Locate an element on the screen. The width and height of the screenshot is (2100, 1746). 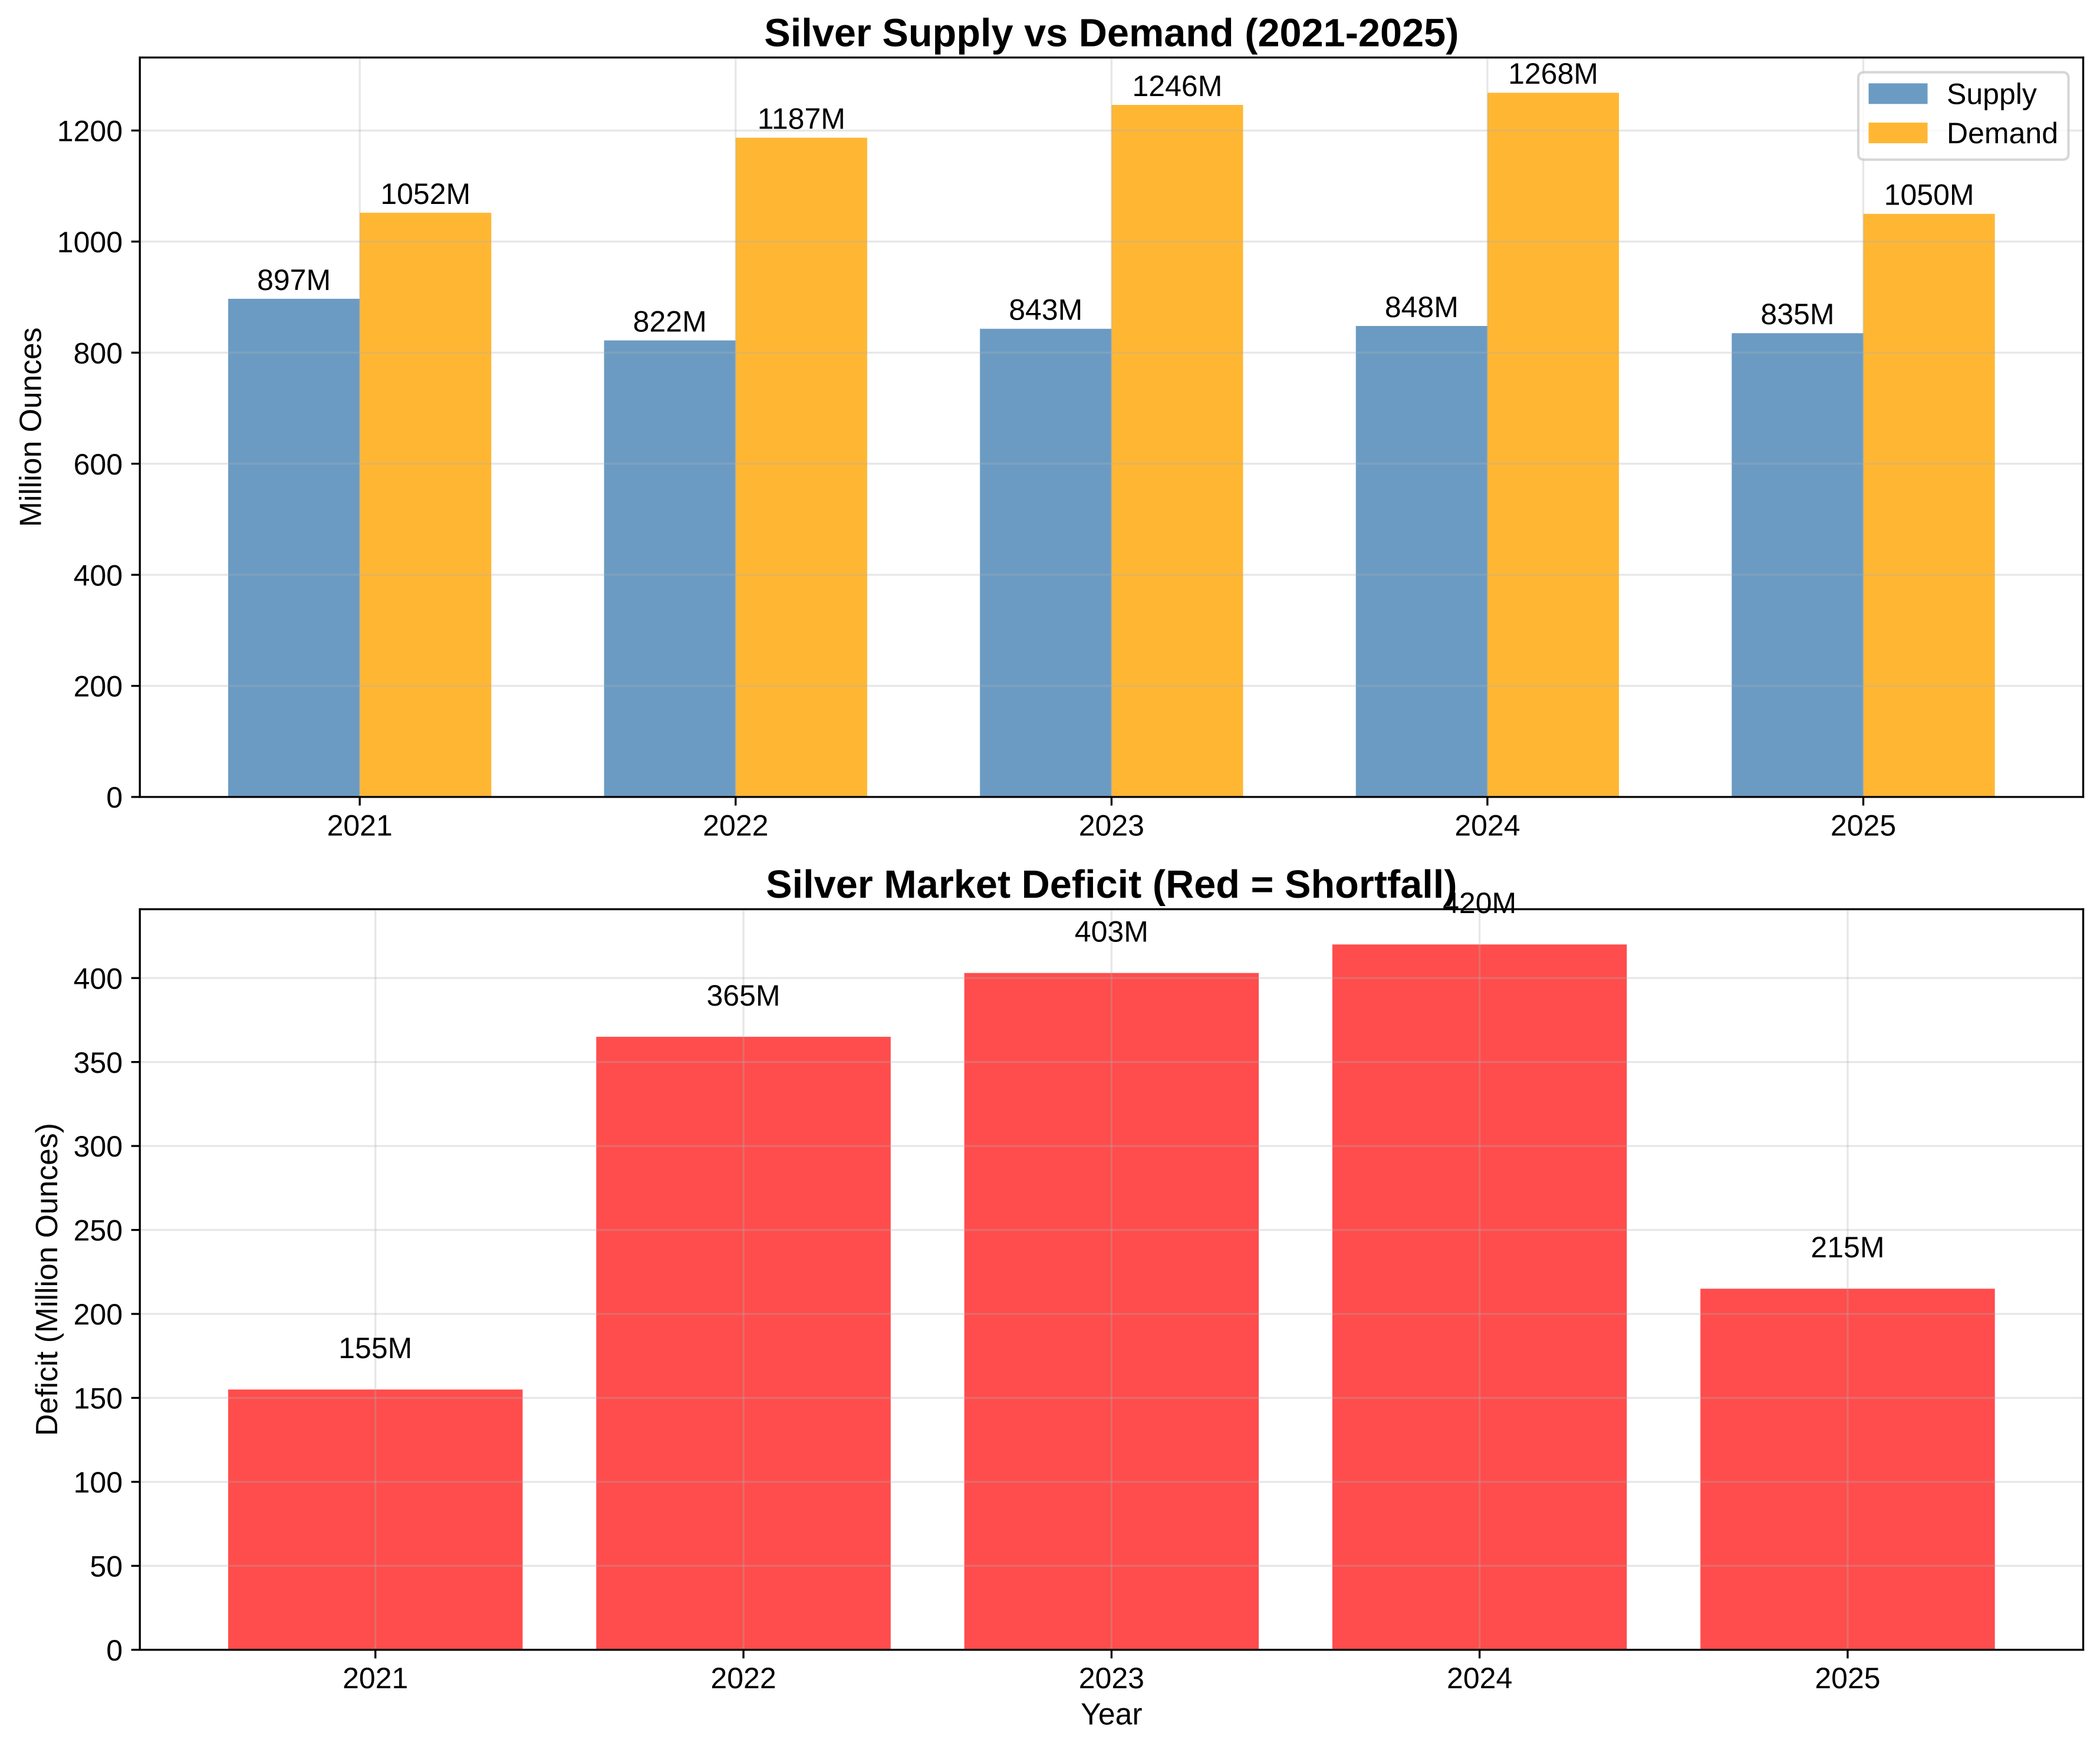
svg-text: 1000 is located at coordinates (90, 242).